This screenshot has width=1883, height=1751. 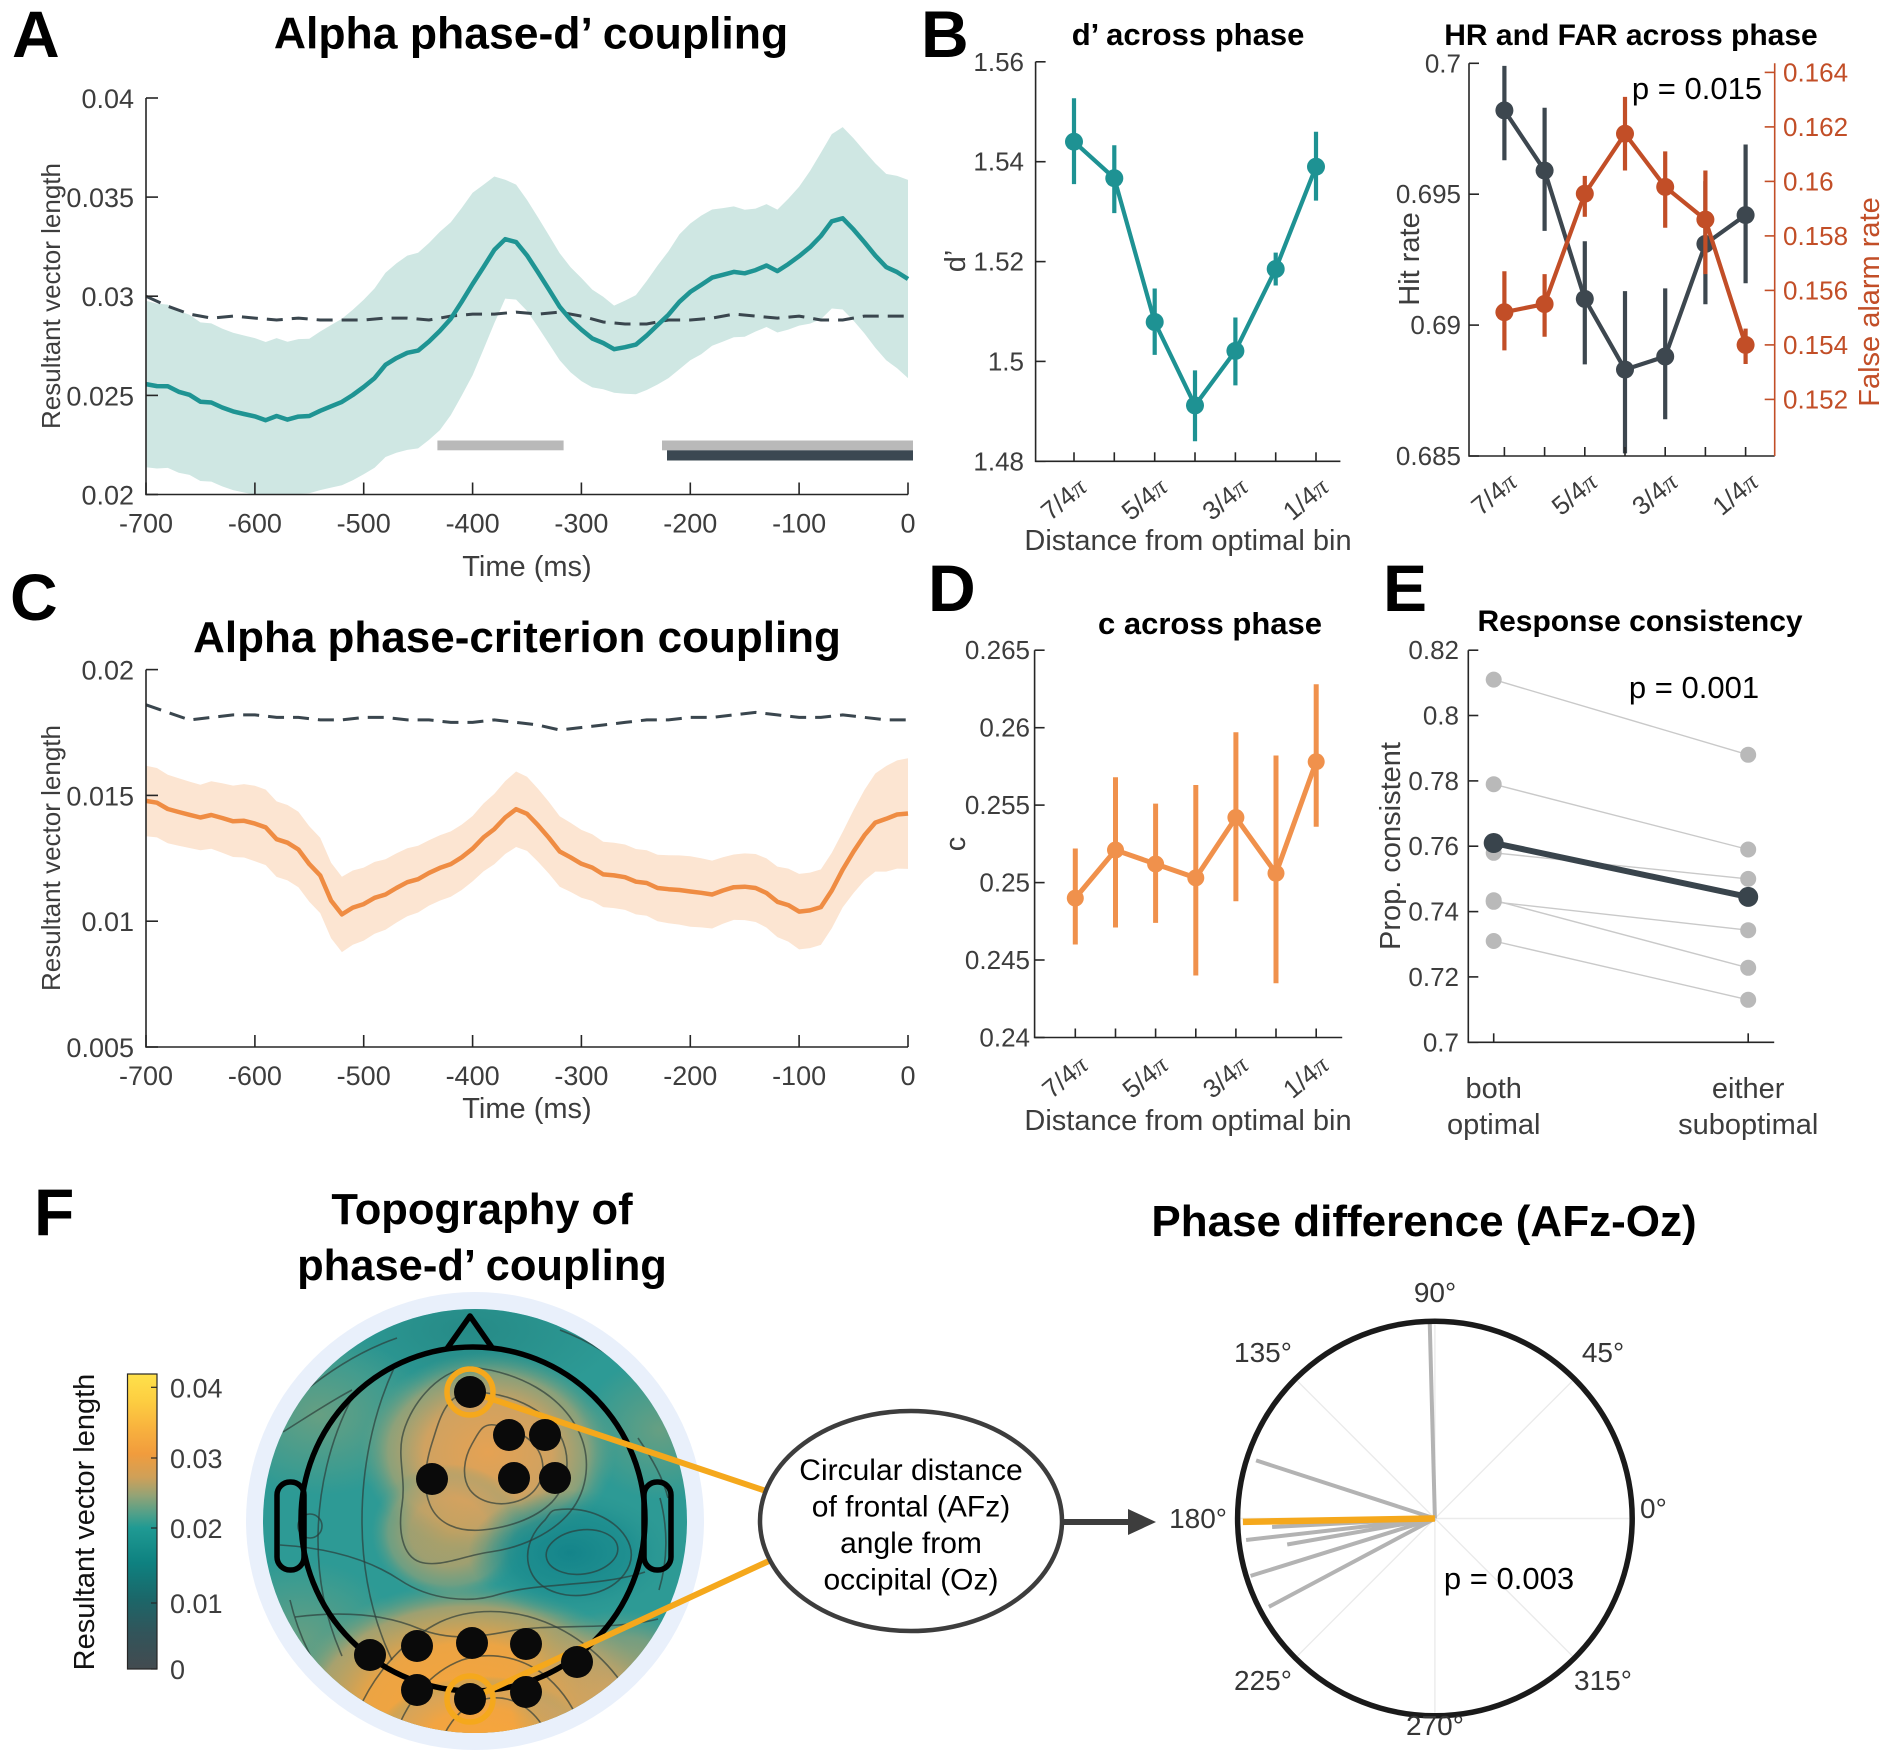 I want to click on svg-text: 0.8, so click(x=1441, y=716).